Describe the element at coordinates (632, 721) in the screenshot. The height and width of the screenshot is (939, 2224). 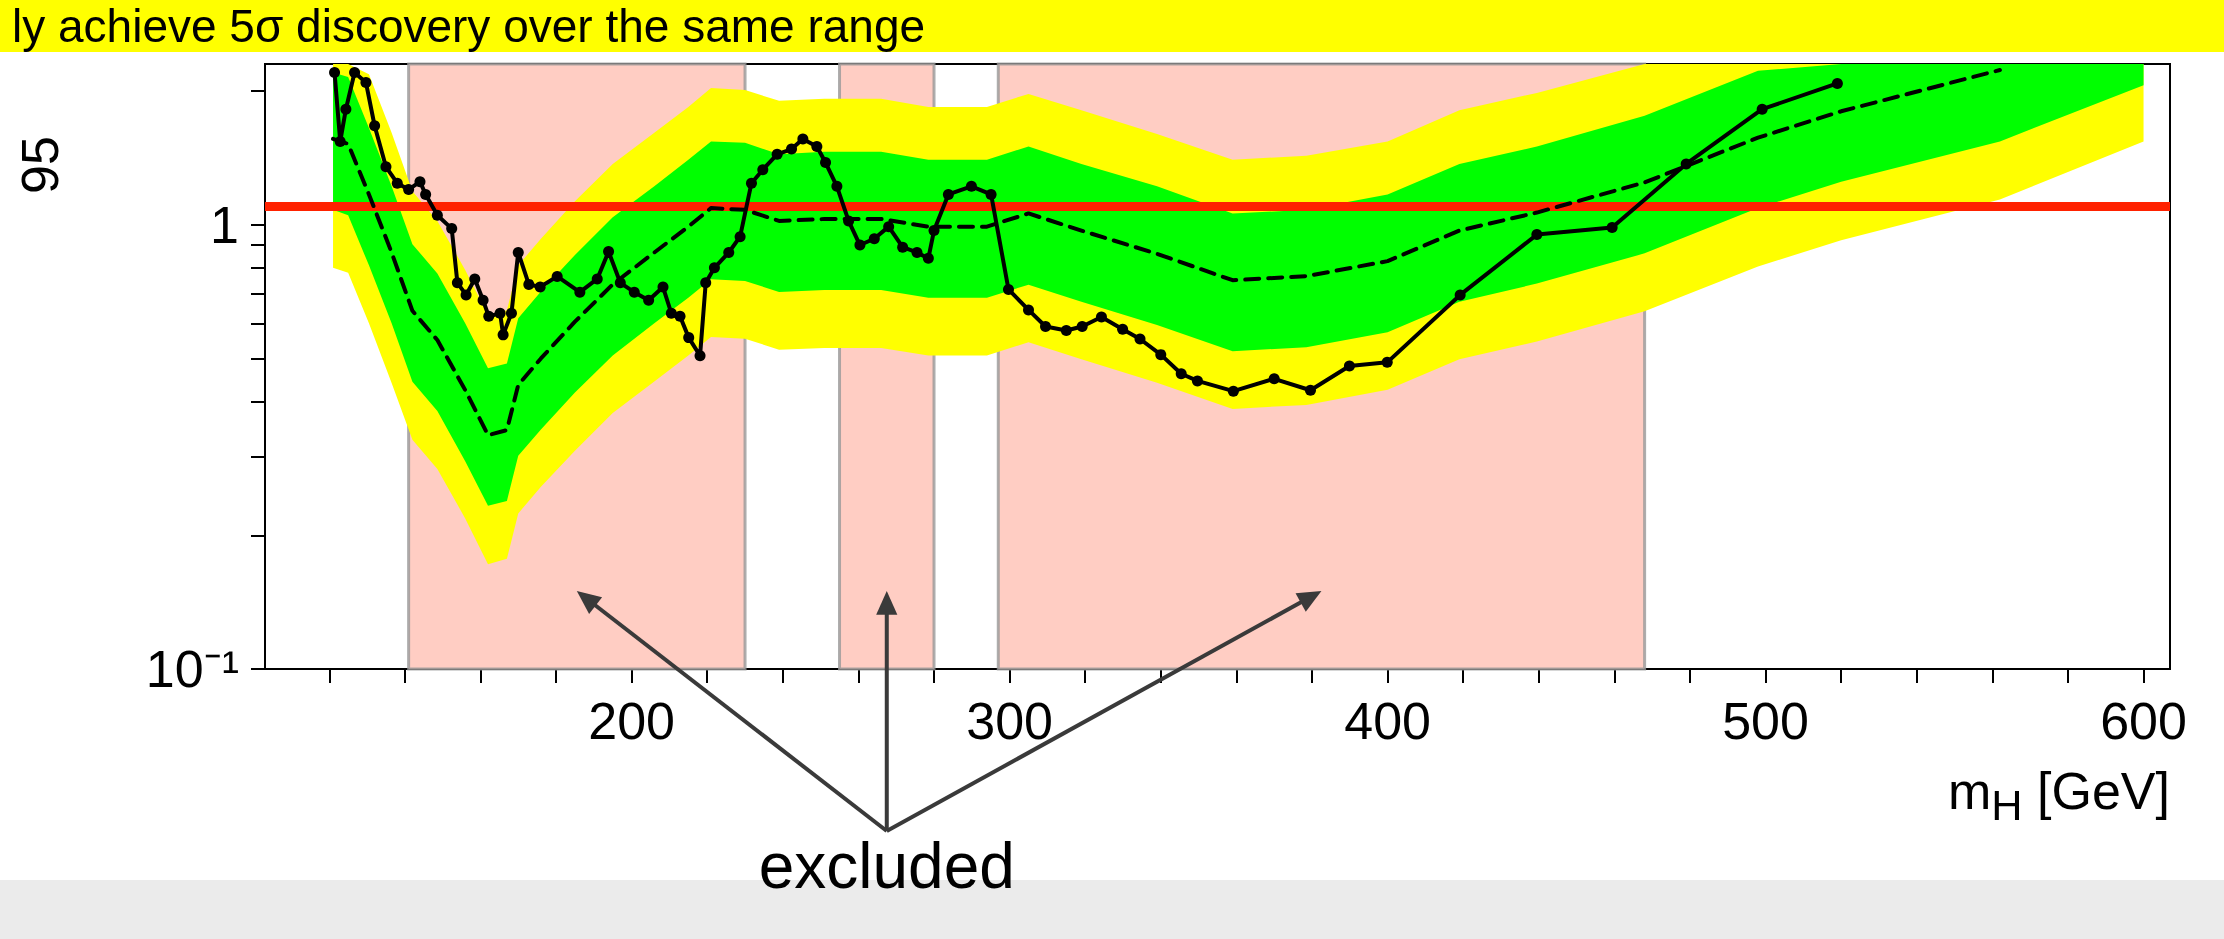
I see `x-tick-label: 200` at that location.